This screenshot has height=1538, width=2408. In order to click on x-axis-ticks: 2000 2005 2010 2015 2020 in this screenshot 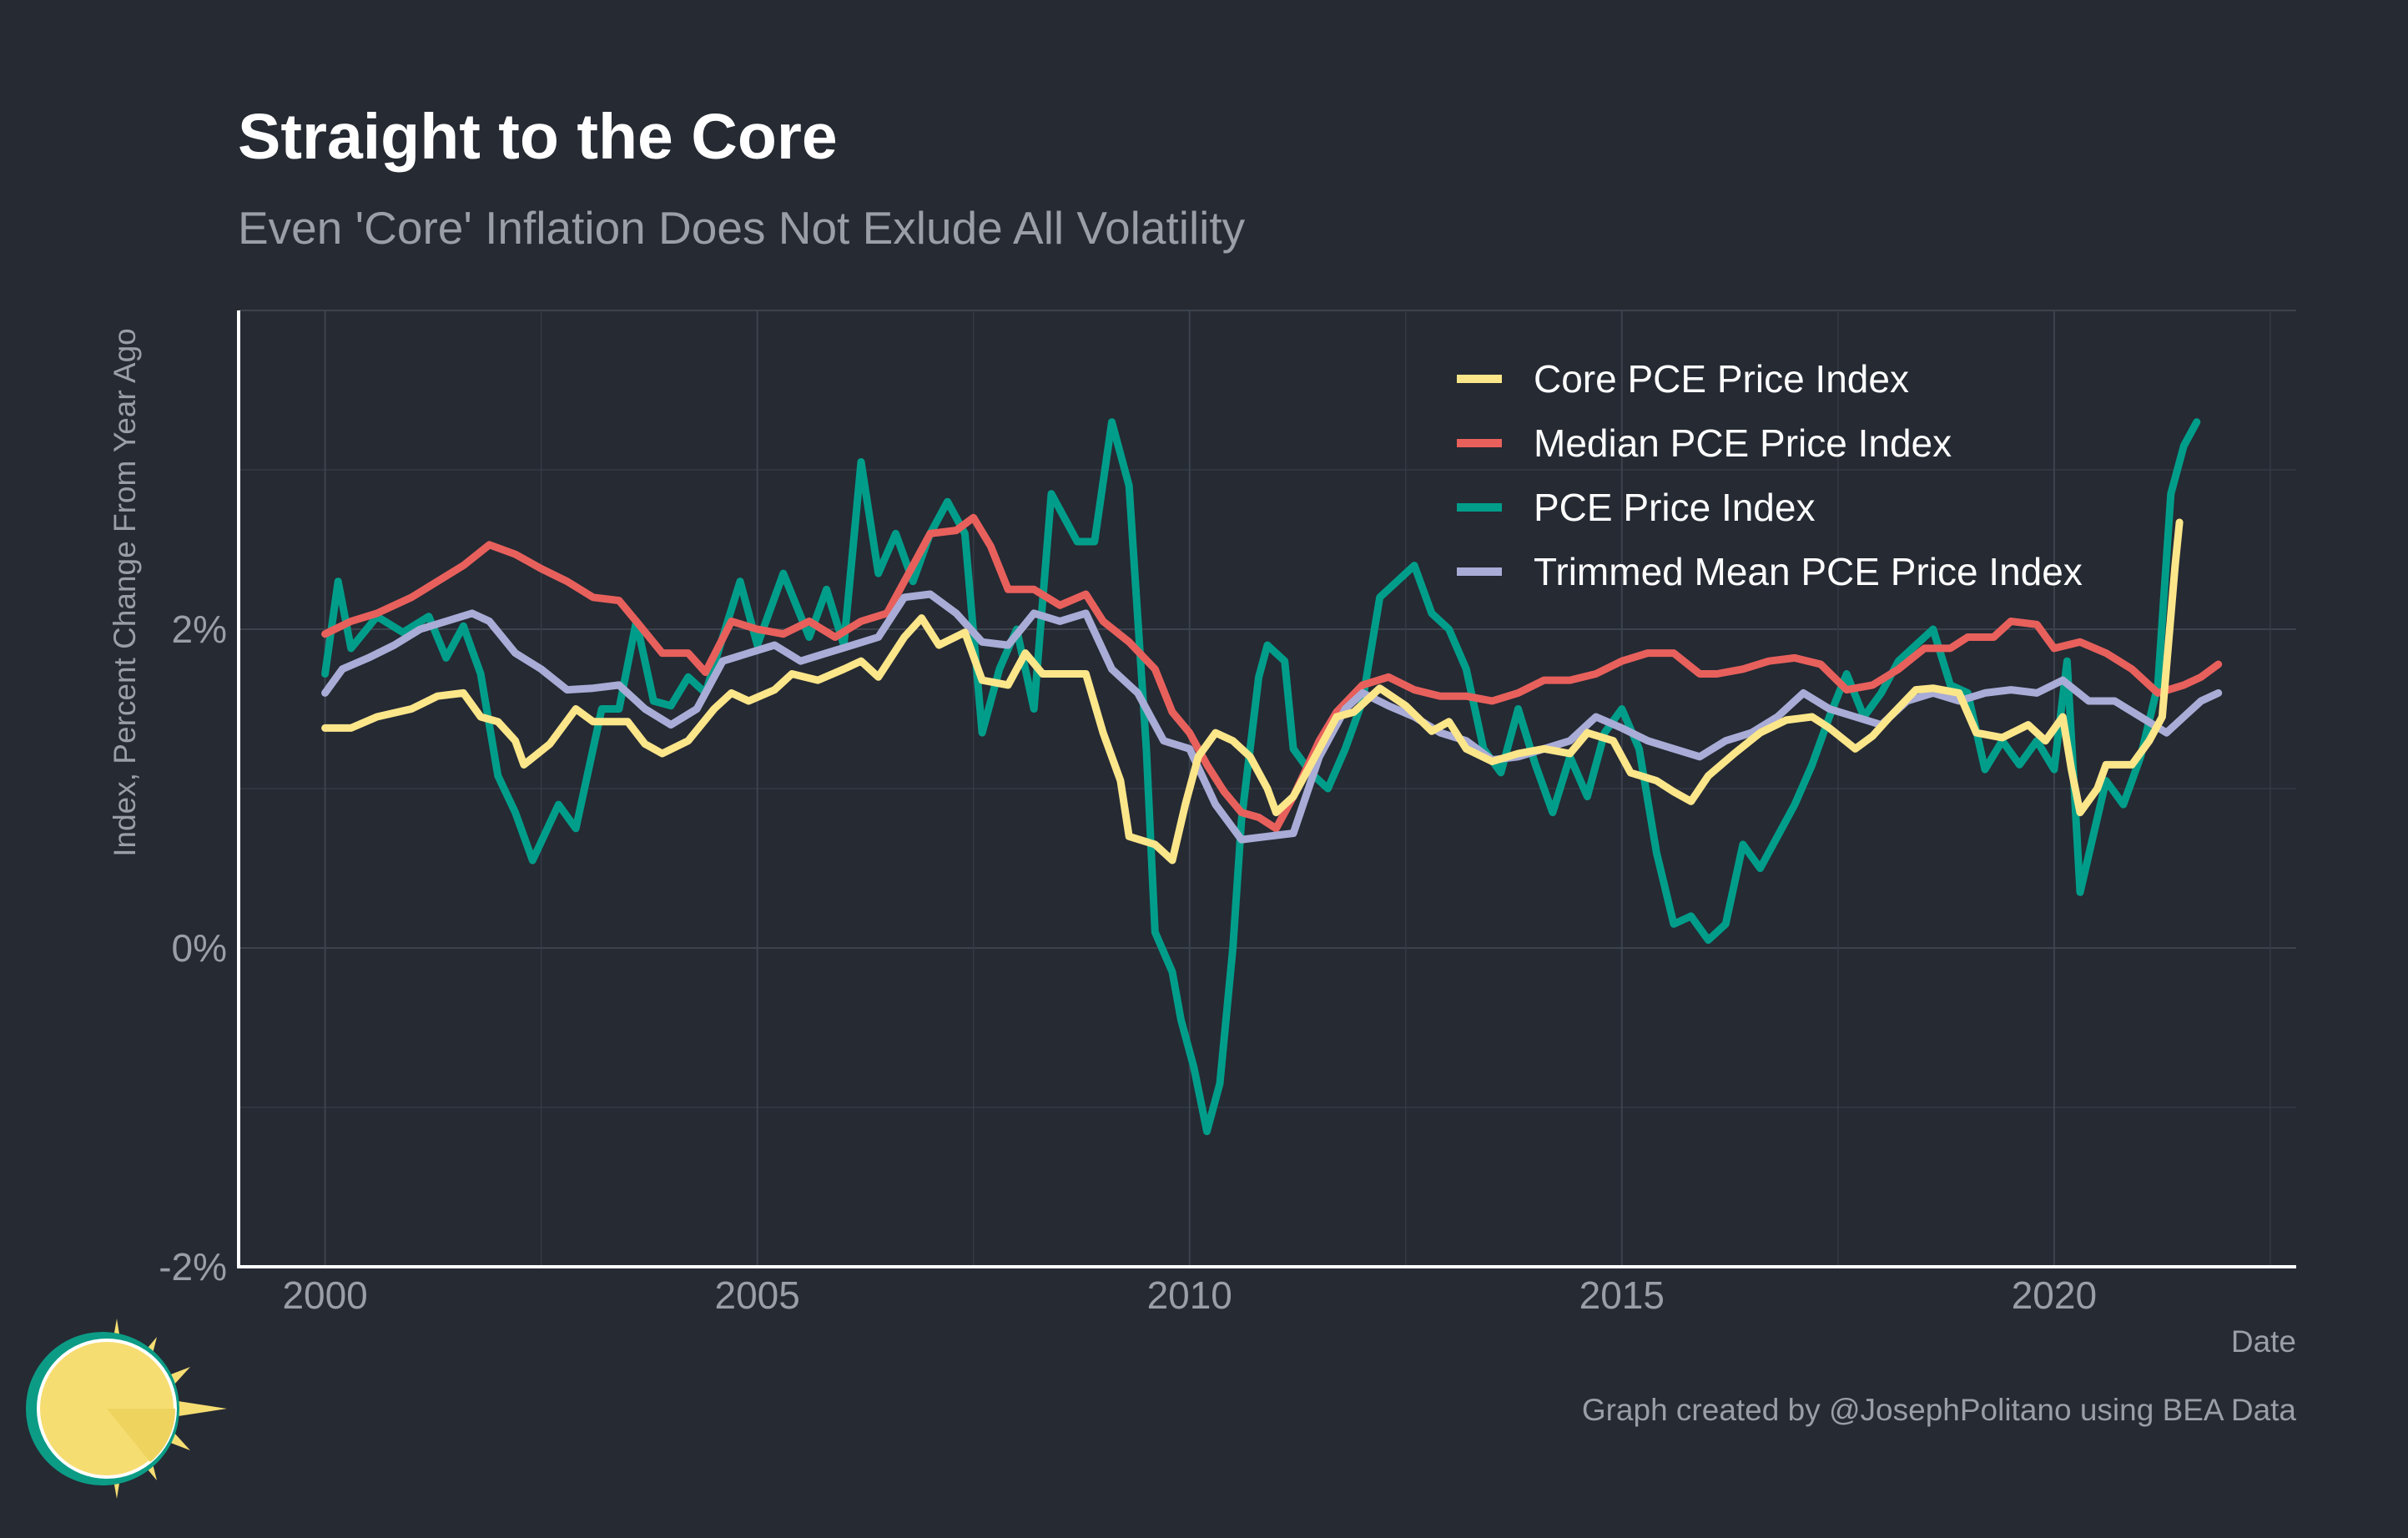, I will do `click(1189, 1295)`.